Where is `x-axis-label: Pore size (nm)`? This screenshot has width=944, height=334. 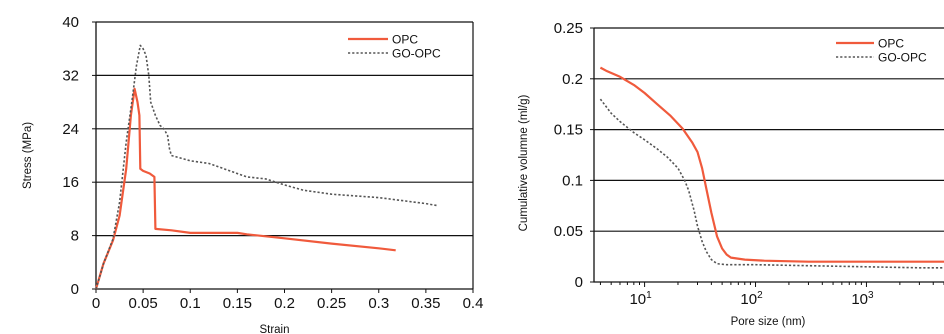 x-axis-label: Pore size (nm) is located at coordinates (768, 322).